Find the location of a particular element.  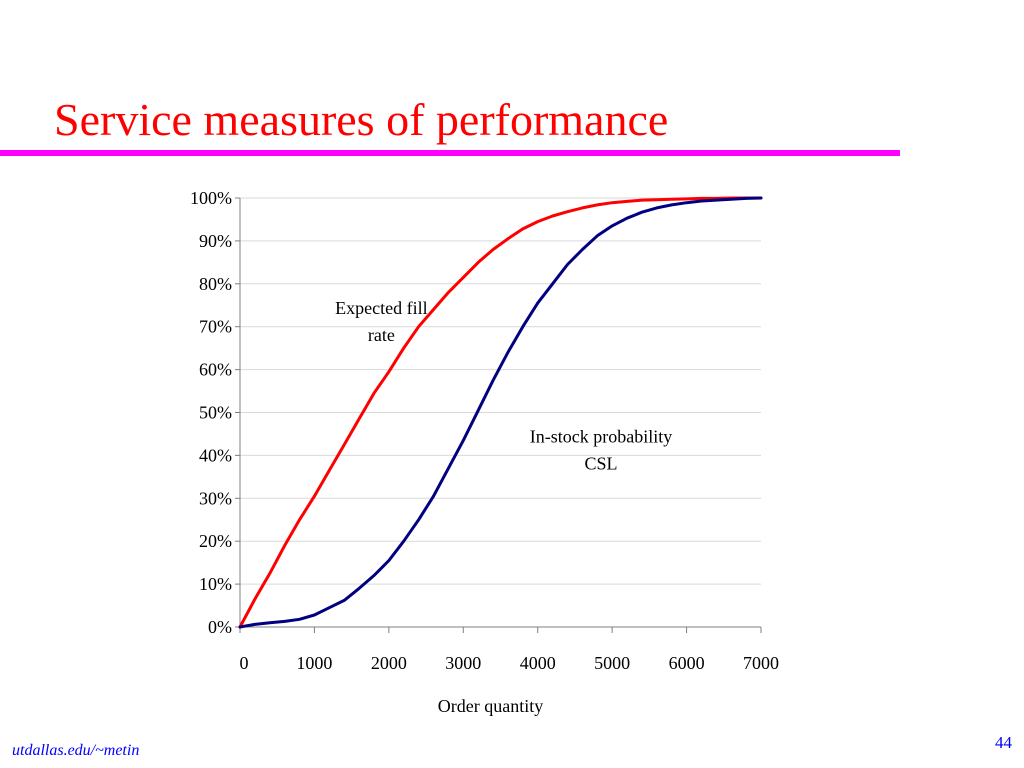

y-tick-label: 40% is located at coordinates (215, 455).